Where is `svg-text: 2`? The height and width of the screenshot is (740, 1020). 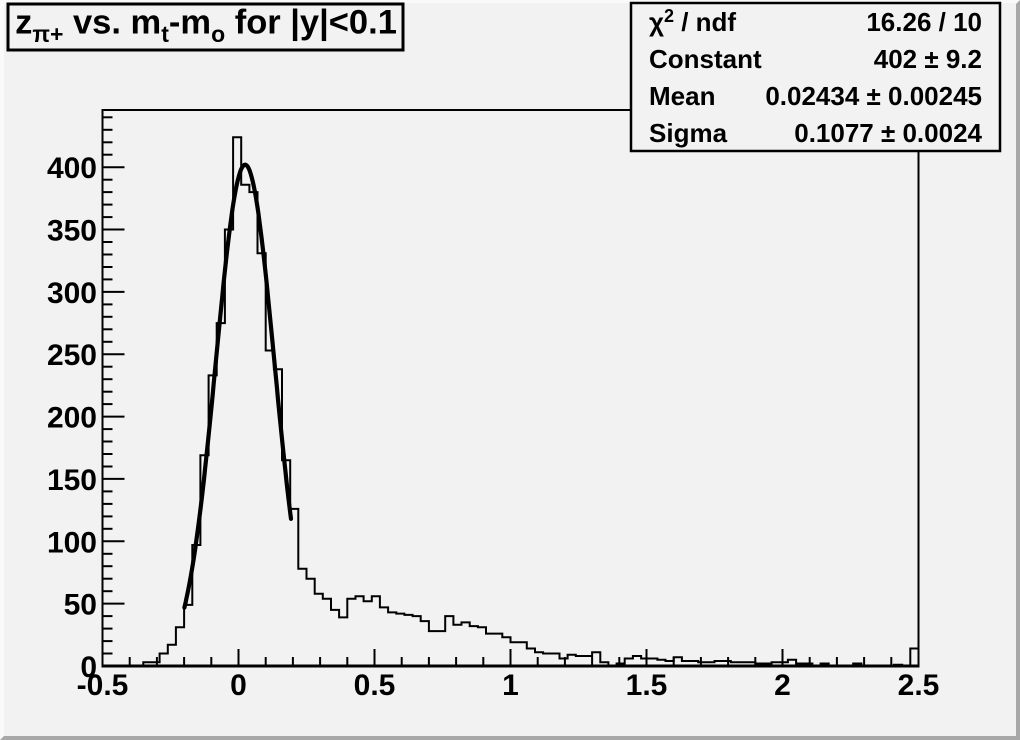 svg-text: 2 is located at coordinates (782, 685).